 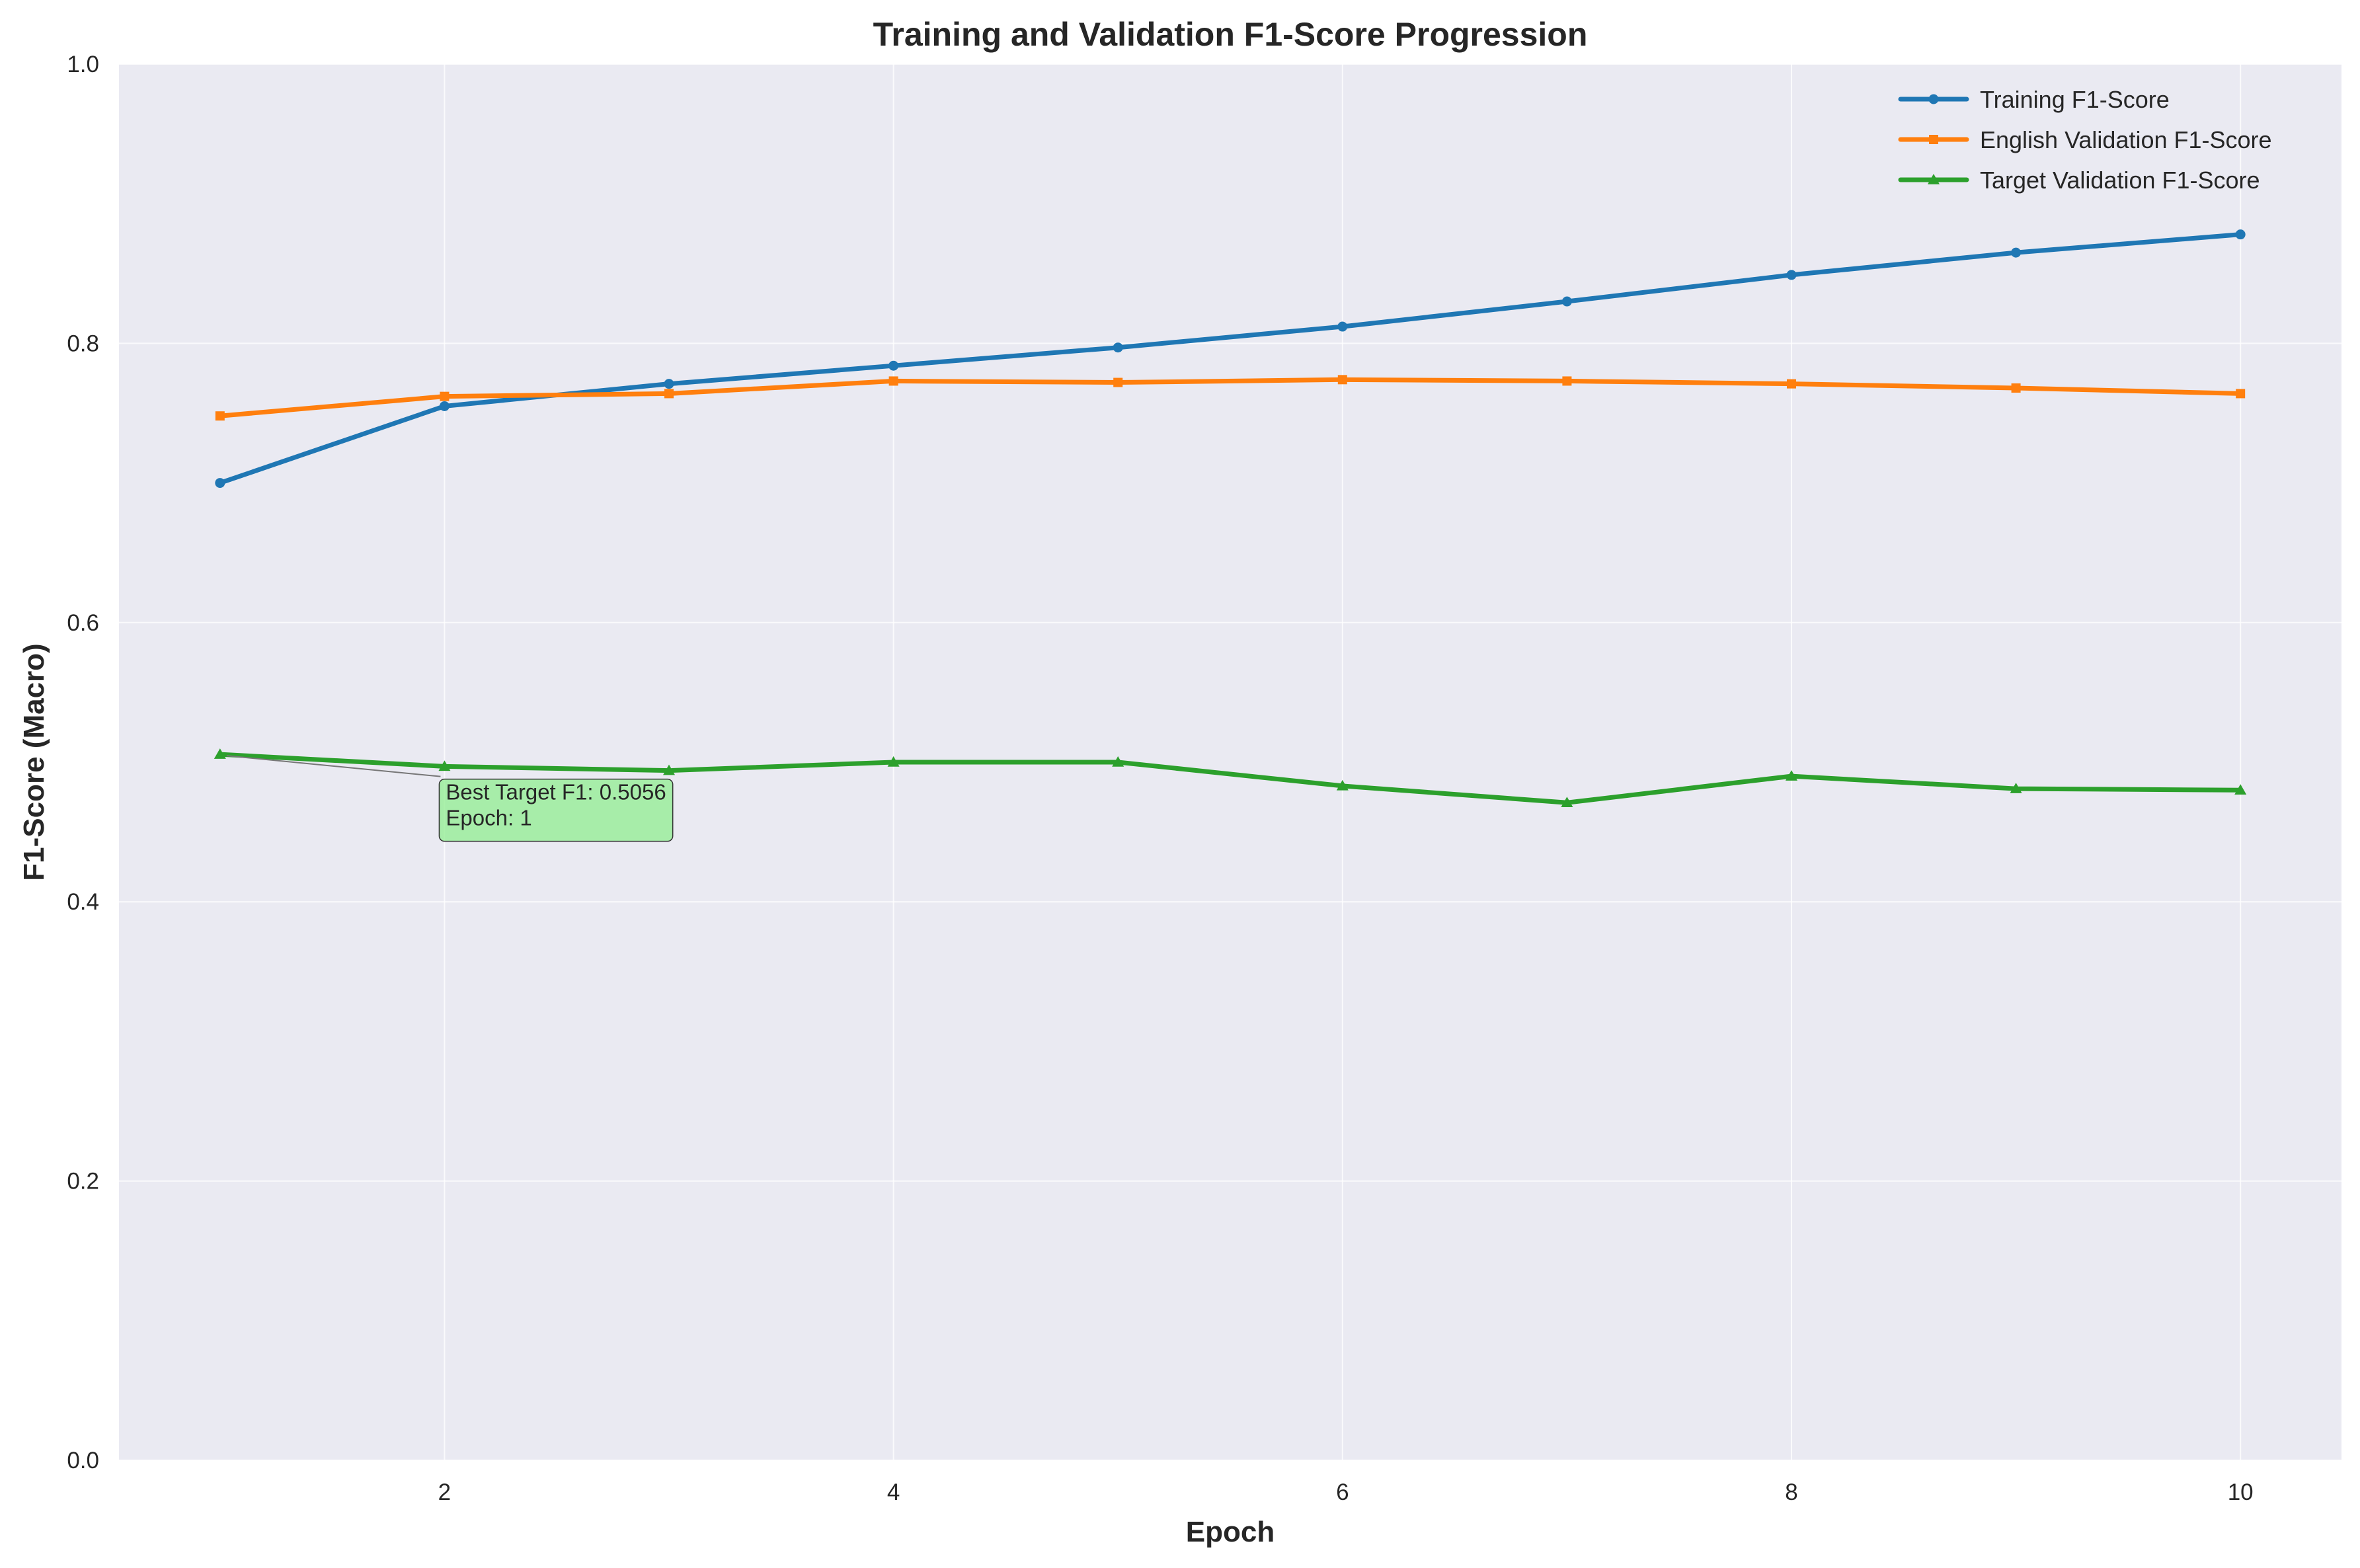 I want to click on annotation-box, so click(x=556, y=810).